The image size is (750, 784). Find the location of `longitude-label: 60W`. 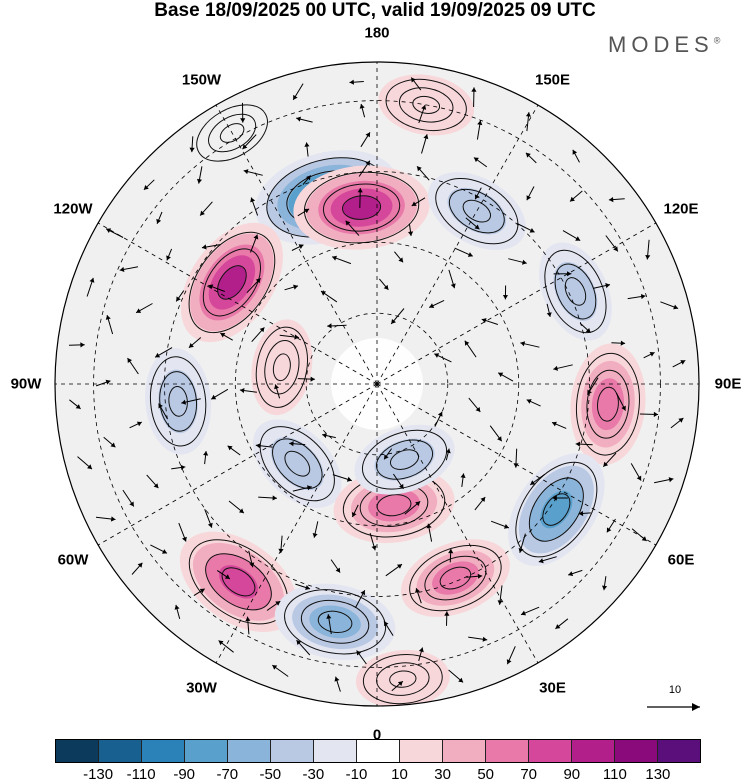

longitude-label: 60W is located at coordinates (73, 559).